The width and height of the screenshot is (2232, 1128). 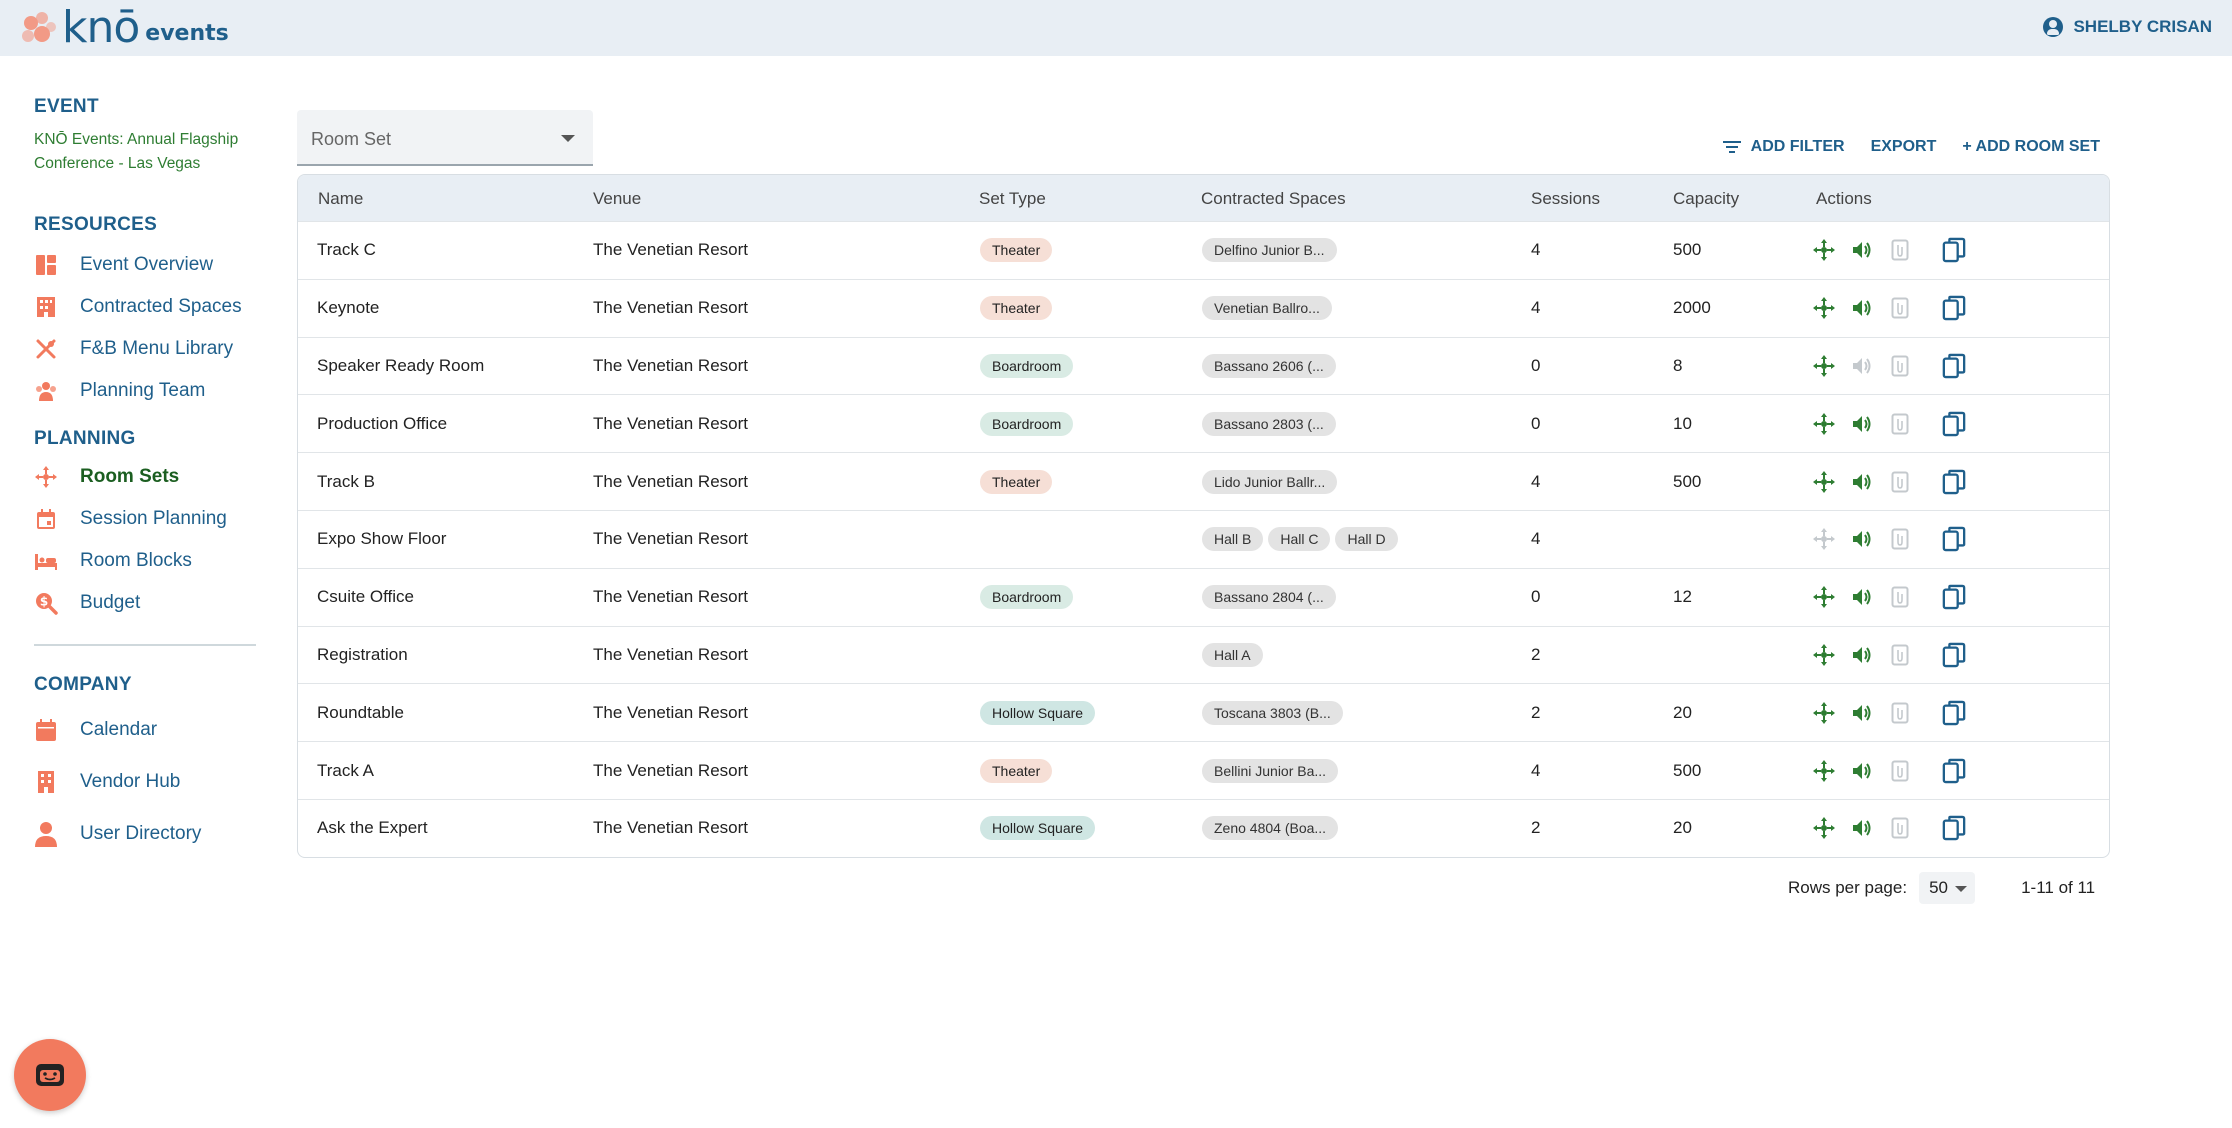 What do you see at coordinates (145, 477) in the screenshot?
I see `sidebar-item-room-sets: Room Sets` at bounding box center [145, 477].